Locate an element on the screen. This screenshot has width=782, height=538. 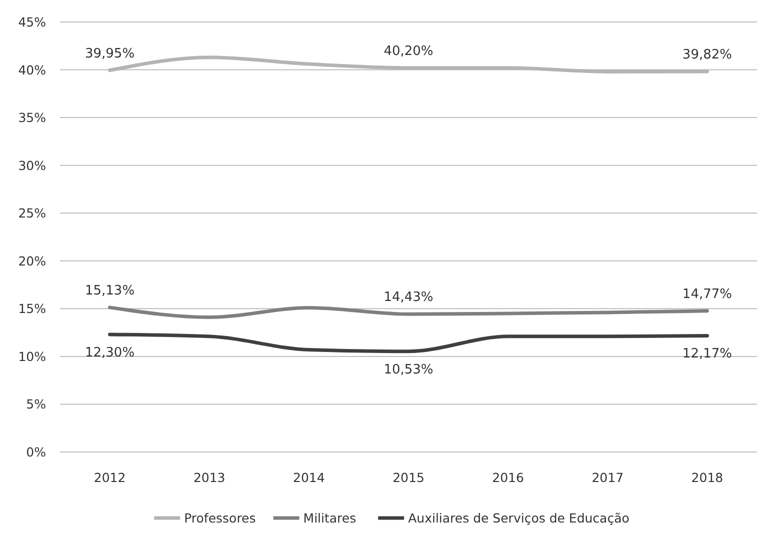
data-label: 40,20% is located at coordinates (409, 51).